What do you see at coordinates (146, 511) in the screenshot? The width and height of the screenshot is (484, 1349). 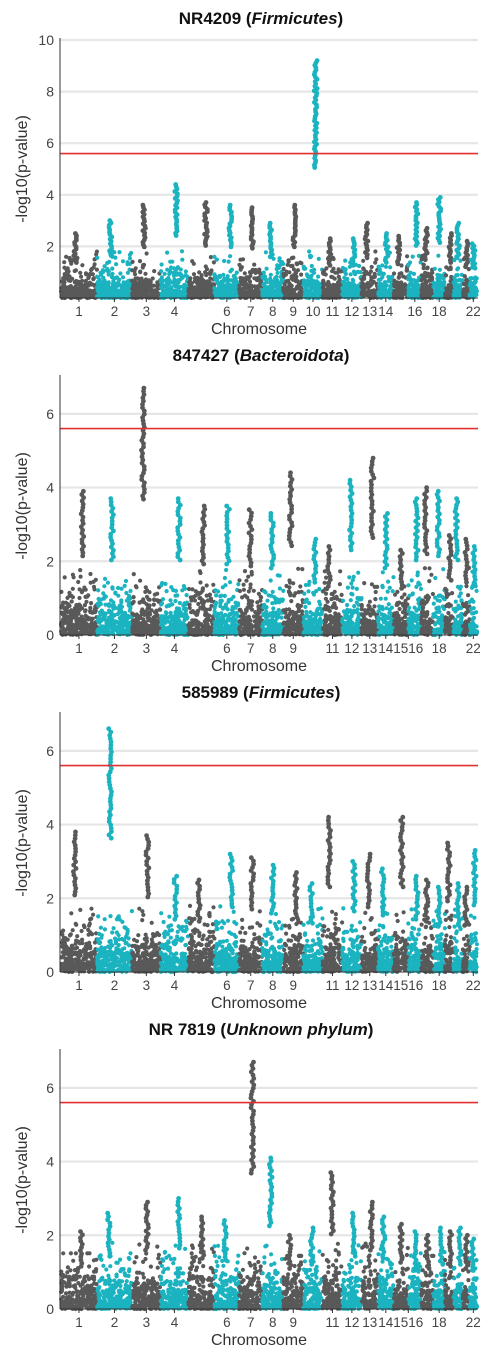 I see `chromosome-3-points` at bounding box center [146, 511].